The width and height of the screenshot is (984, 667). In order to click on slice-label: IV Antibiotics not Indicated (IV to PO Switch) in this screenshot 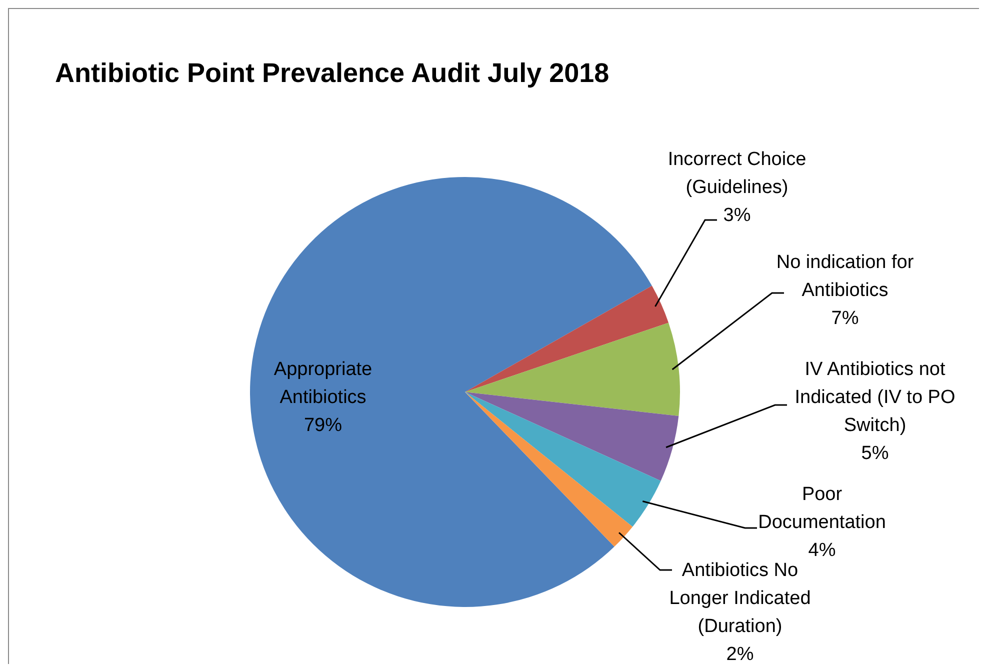, I will do `click(875, 397)`.